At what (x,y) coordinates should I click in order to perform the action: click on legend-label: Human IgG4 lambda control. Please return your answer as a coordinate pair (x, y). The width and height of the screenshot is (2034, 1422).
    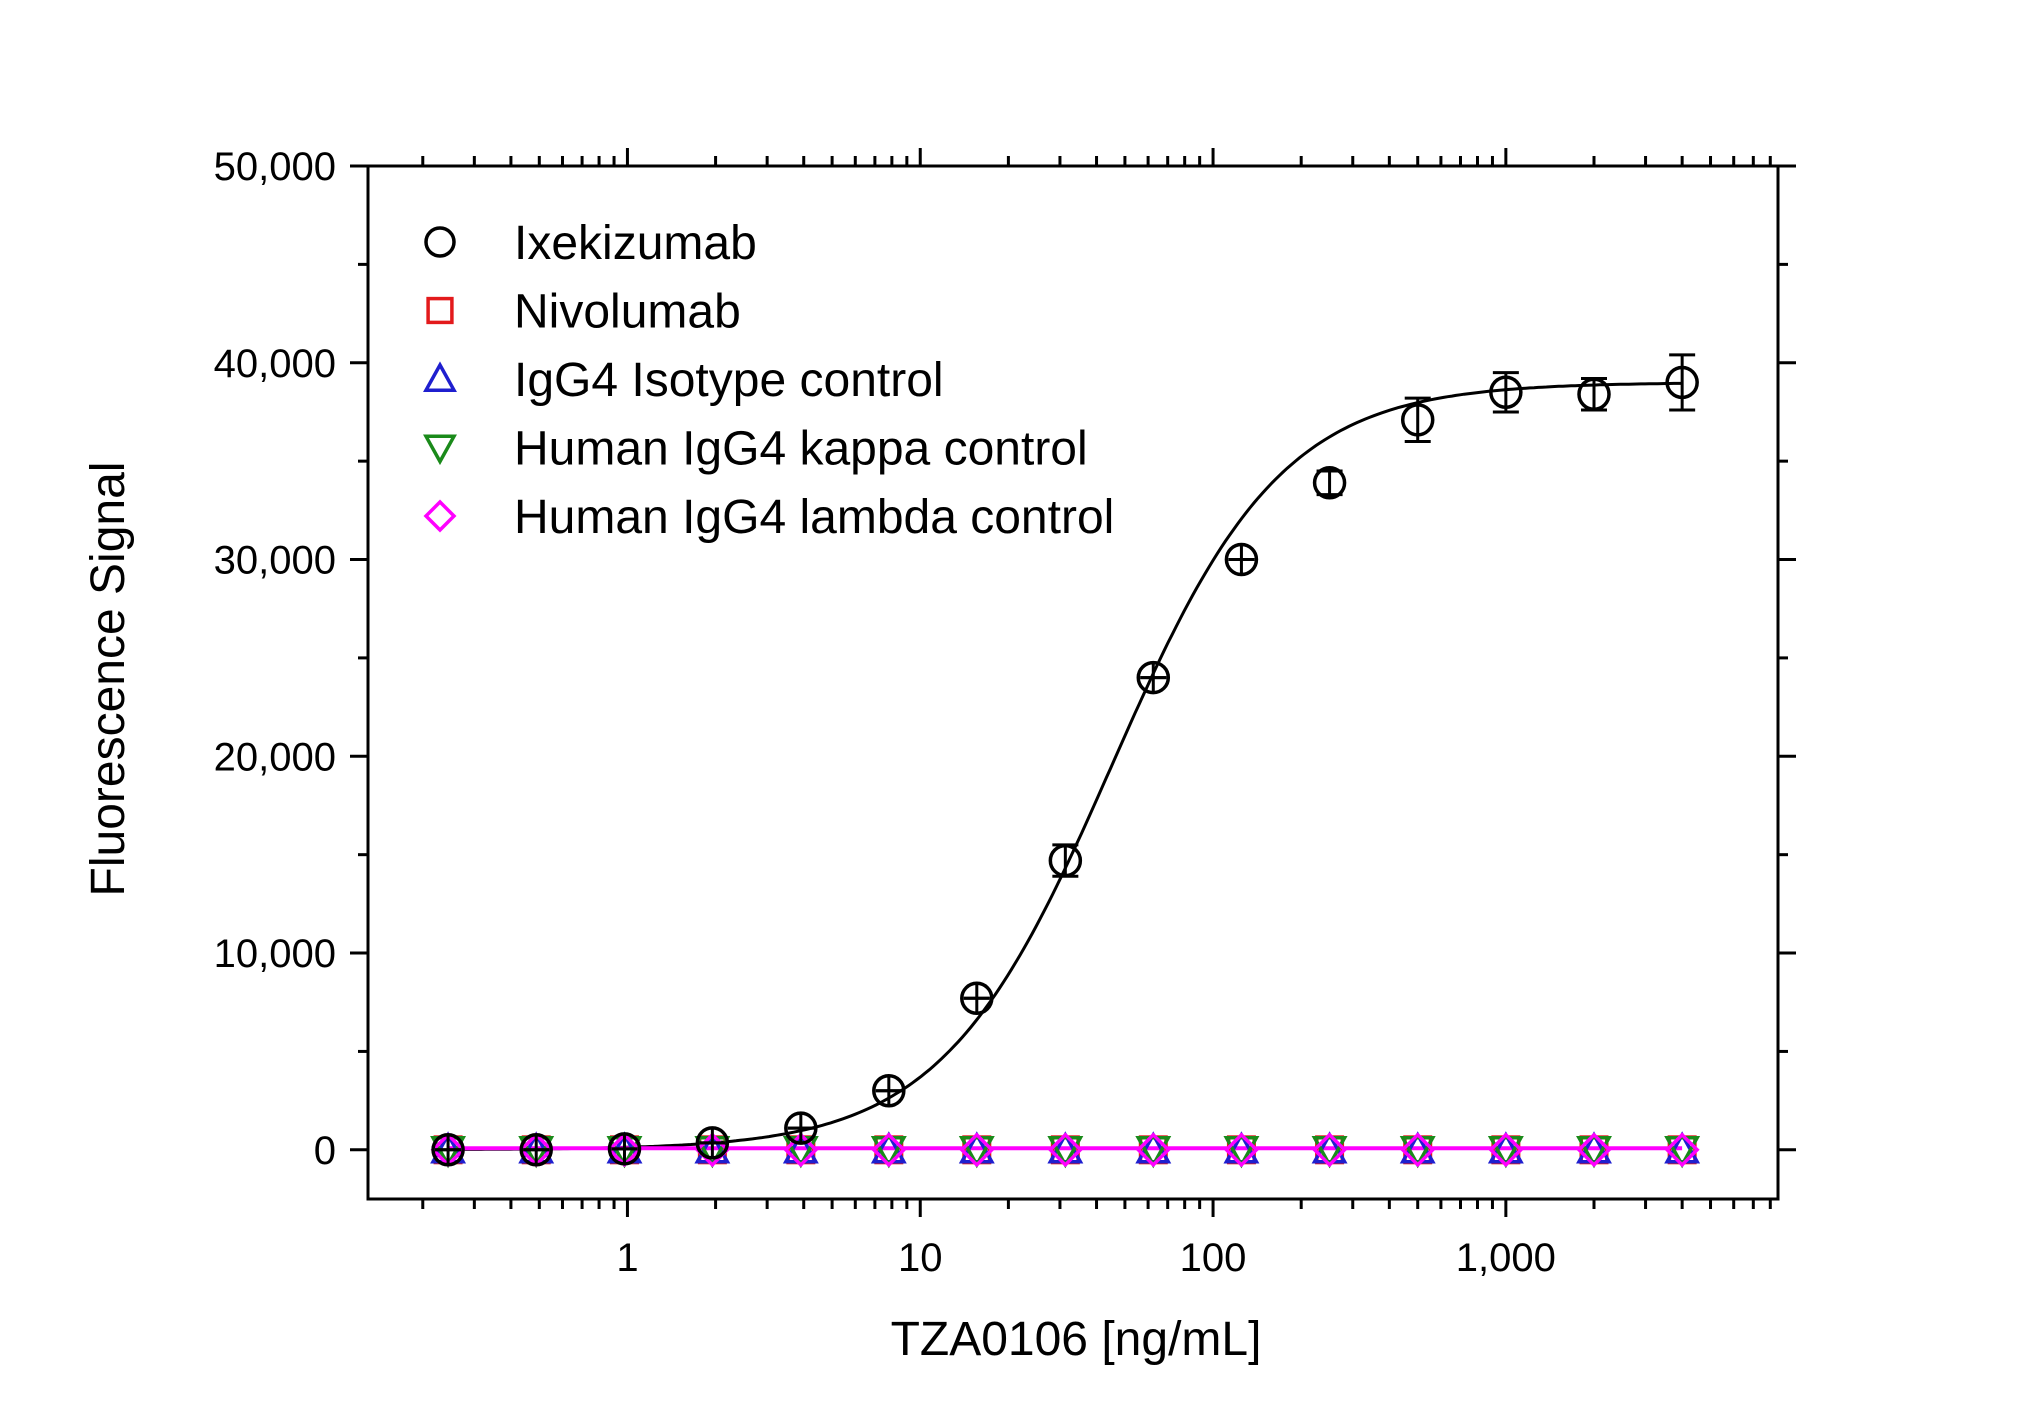
    Looking at the image, I should click on (814, 517).